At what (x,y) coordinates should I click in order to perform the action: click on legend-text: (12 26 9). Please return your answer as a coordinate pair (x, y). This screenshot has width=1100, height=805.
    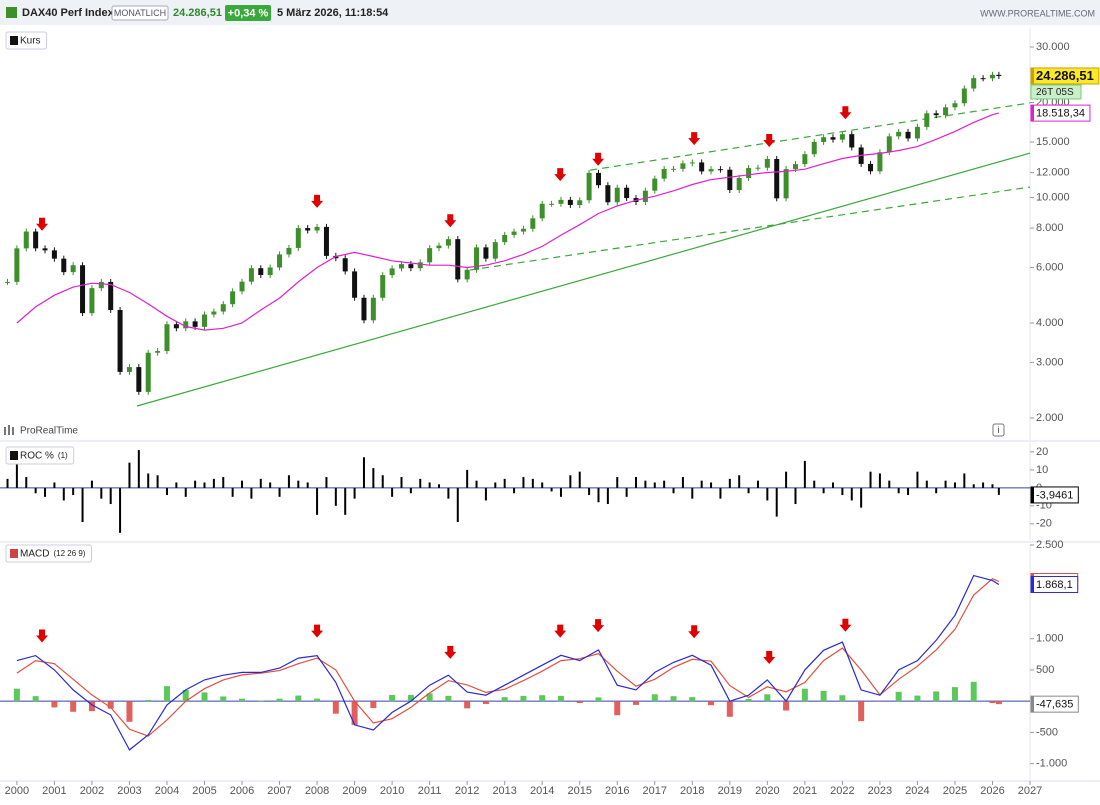
    Looking at the image, I should click on (69, 553).